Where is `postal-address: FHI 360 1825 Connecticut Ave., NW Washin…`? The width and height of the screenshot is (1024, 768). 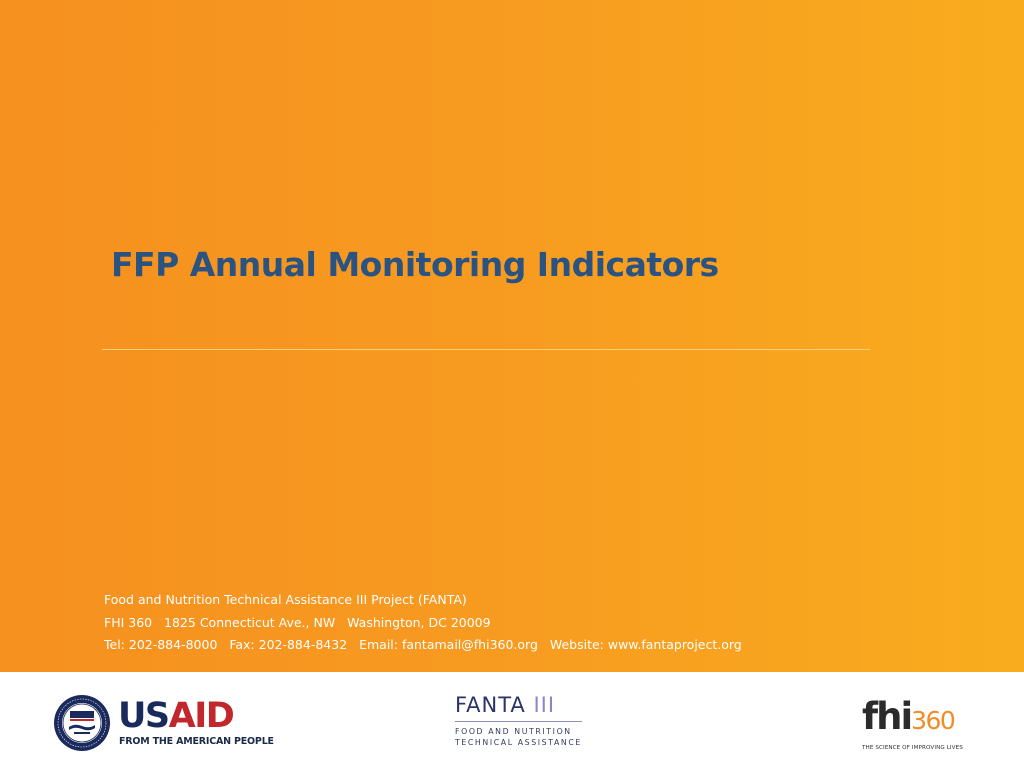 postal-address: FHI 360 1825 Connecticut Ave., NW Washin… is located at coordinates (297, 622).